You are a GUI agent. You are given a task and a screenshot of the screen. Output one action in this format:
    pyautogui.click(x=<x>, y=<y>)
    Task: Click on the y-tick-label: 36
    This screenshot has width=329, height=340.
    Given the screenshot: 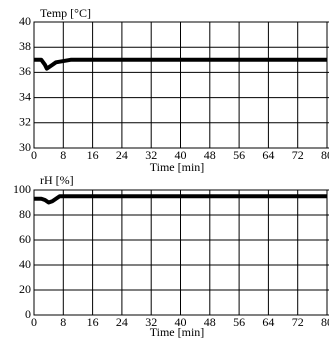 What is the action you would take?
    pyautogui.click(x=25, y=71)
    